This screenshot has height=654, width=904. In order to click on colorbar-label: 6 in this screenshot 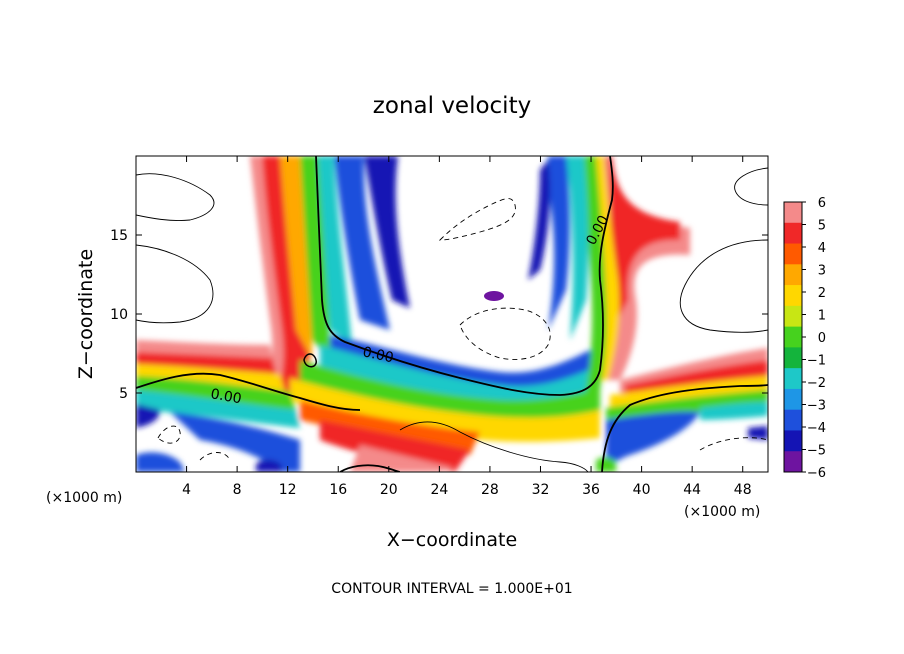, I will do `click(822, 203)`.